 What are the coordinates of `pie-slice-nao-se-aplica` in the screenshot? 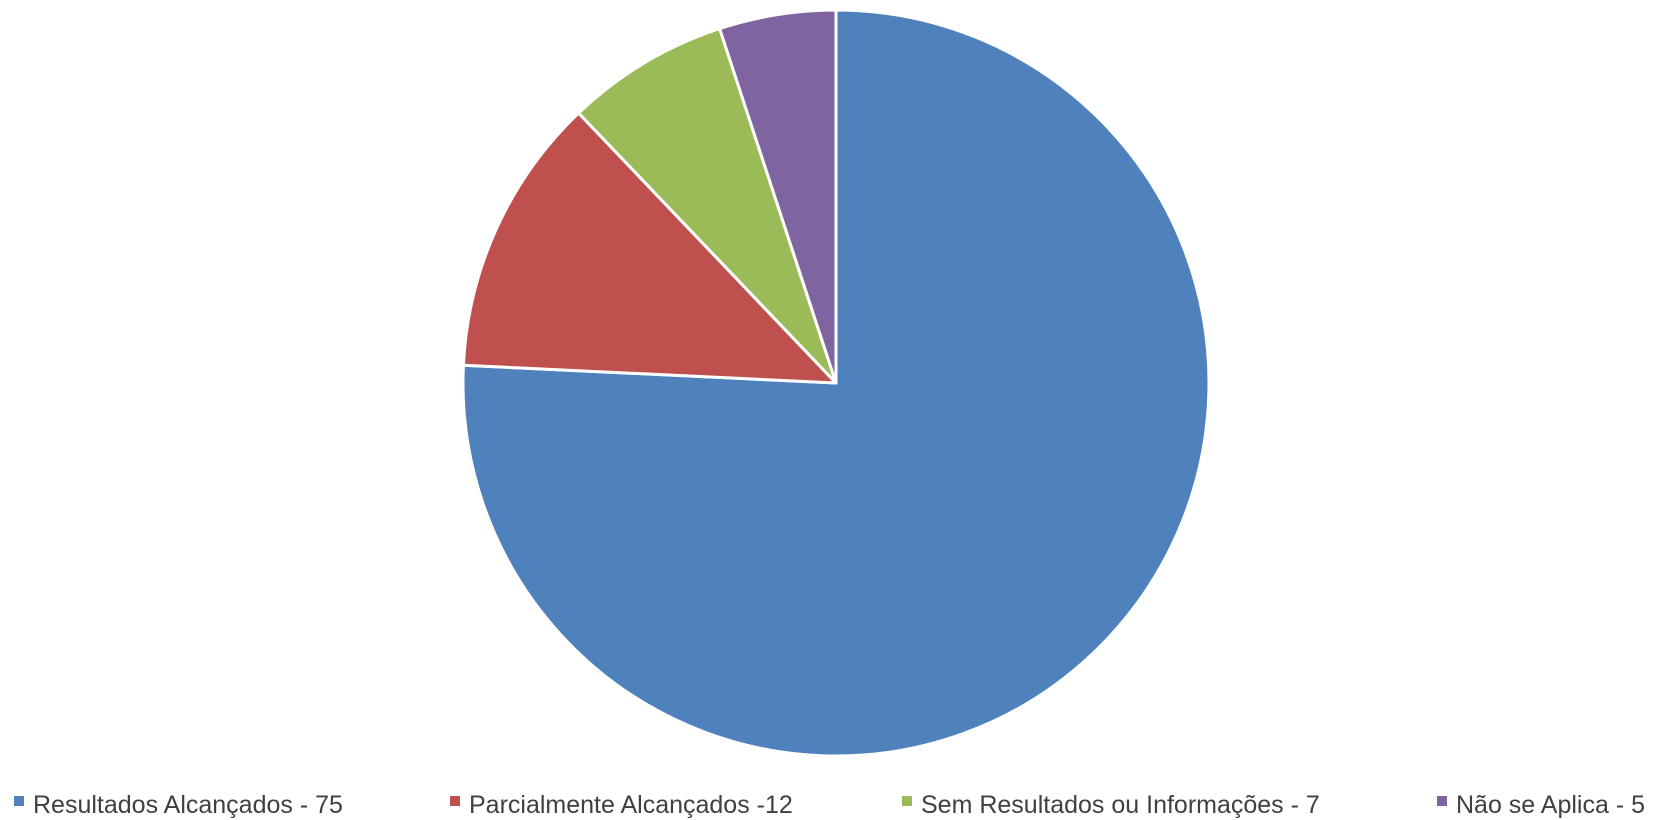 It's located at (778, 196).